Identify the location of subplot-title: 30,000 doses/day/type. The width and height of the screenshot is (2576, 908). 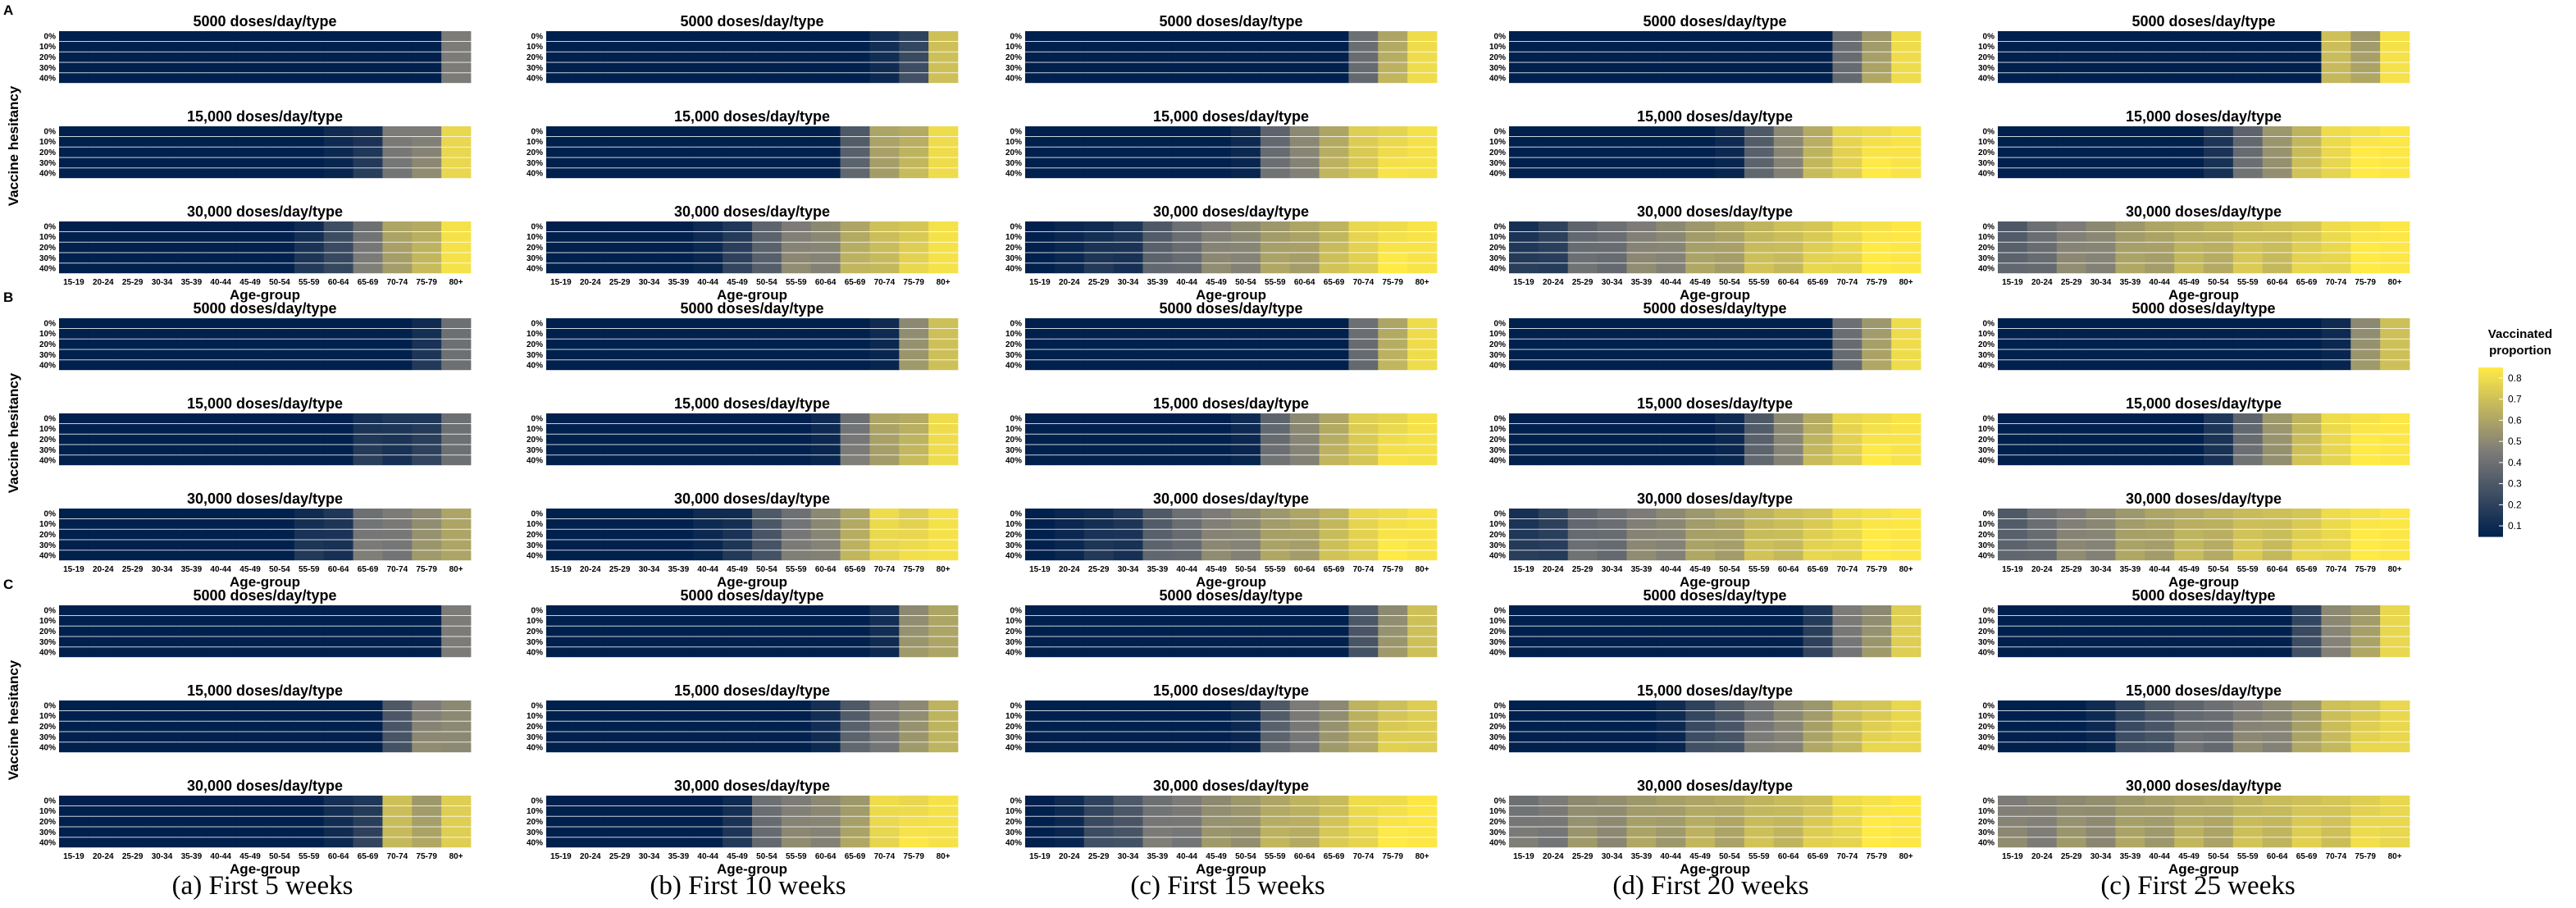
(1231, 499).